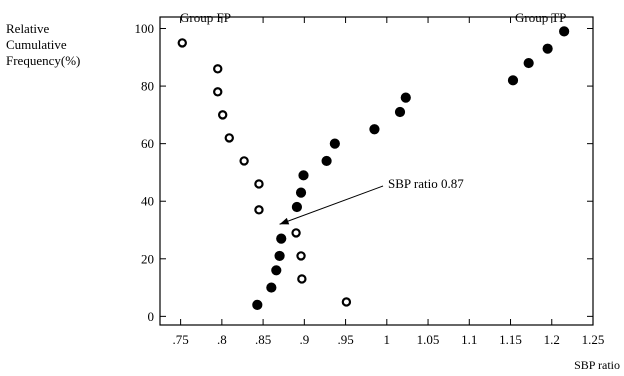  Describe the element at coordinates (147, 143) in the screenshot. I see `y-tick-label: 60` at that location.